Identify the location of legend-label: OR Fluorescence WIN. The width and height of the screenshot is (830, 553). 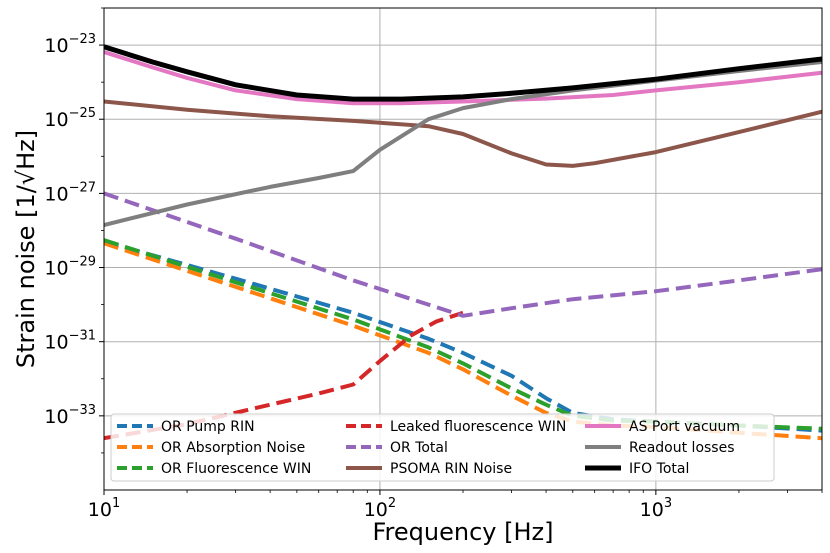
(236, 469).